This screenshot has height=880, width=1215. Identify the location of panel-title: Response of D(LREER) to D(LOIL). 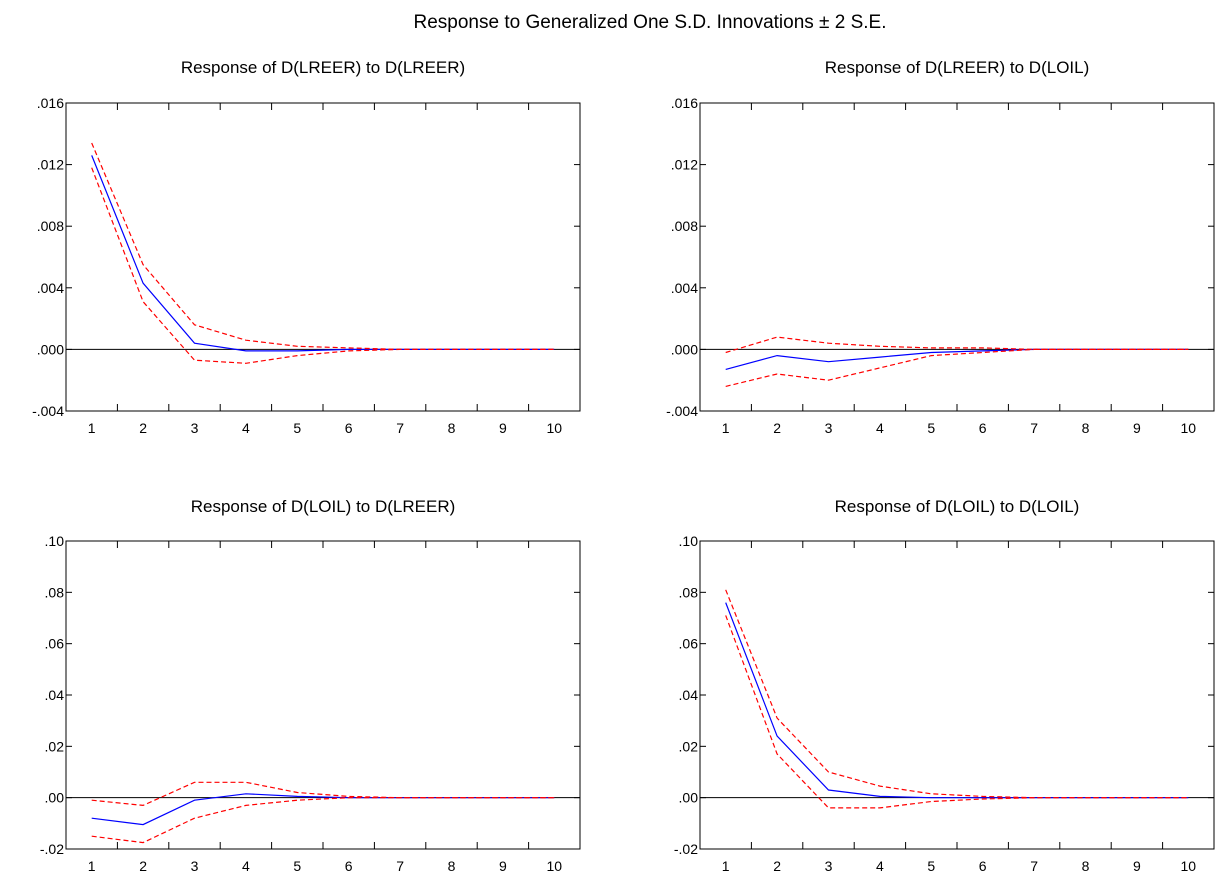
(957, 67).